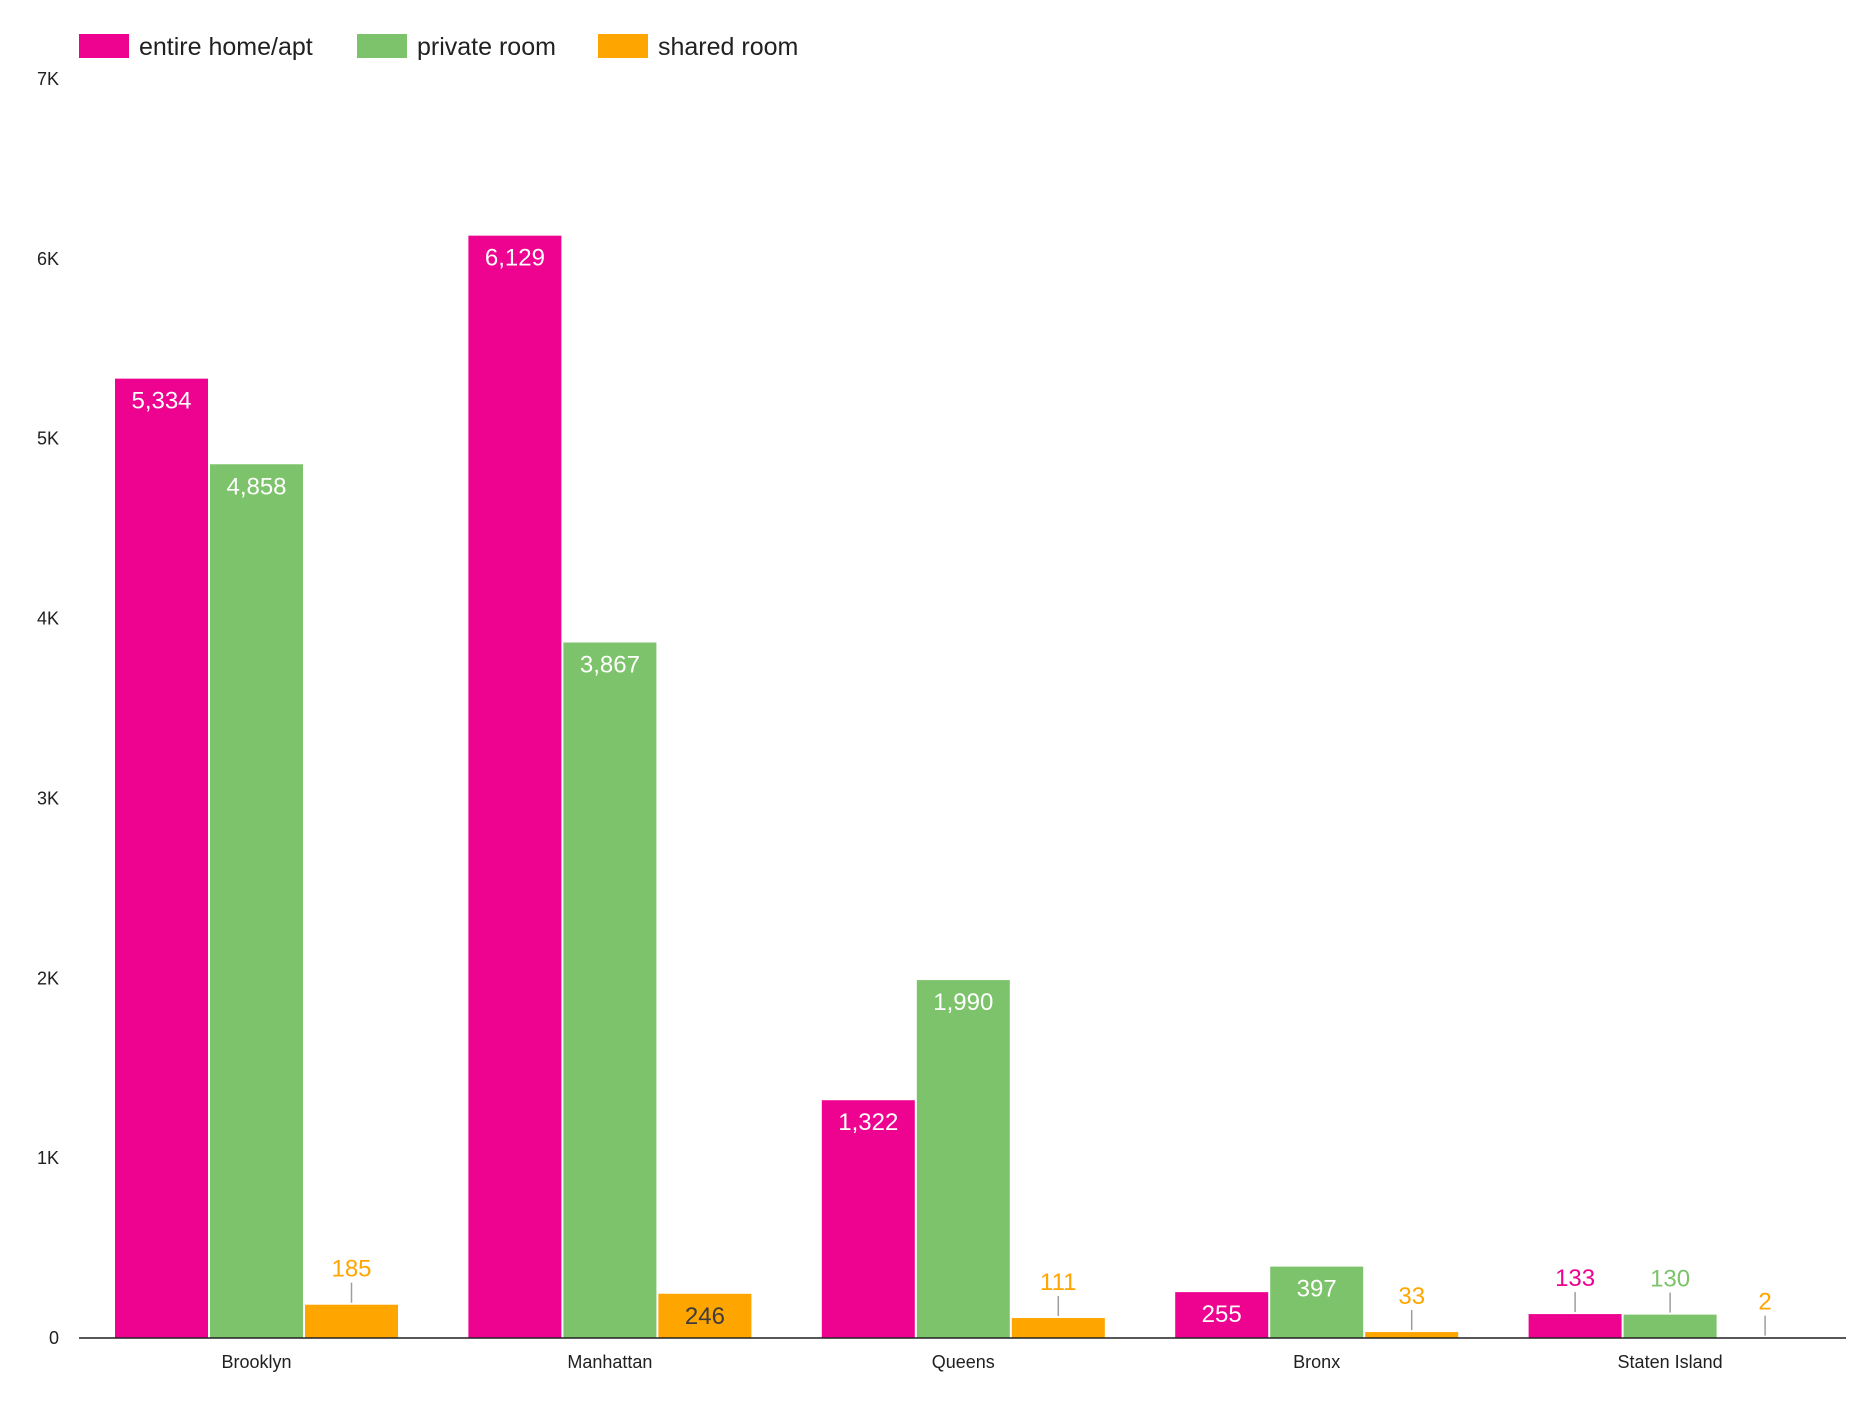 The image size is (1875, 1407). What do you see at coordinates (868, 1122) in the screenshot?
I see `data-label-2-0: 1,322` at bounding box center [868, 1122].